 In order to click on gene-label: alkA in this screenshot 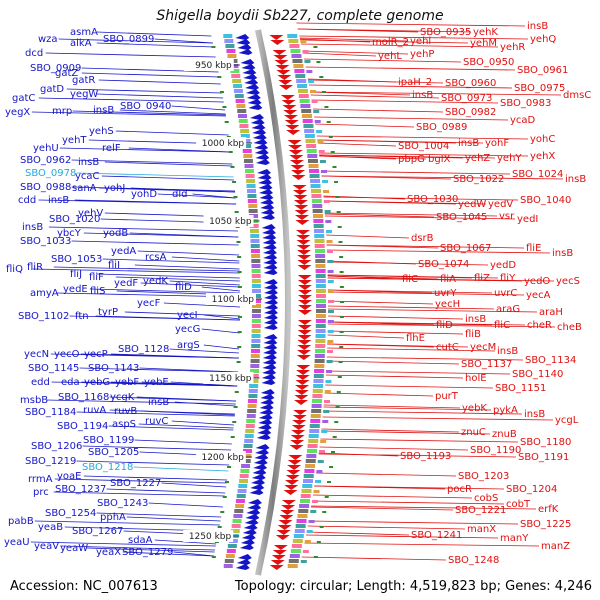, I will do `click(81, 43)`.